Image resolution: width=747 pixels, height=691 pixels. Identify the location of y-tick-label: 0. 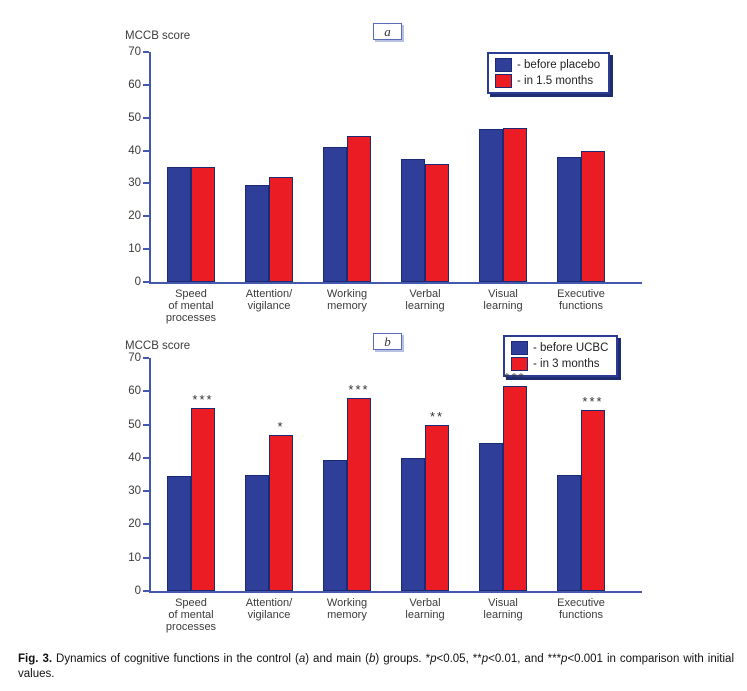
(137, 282).